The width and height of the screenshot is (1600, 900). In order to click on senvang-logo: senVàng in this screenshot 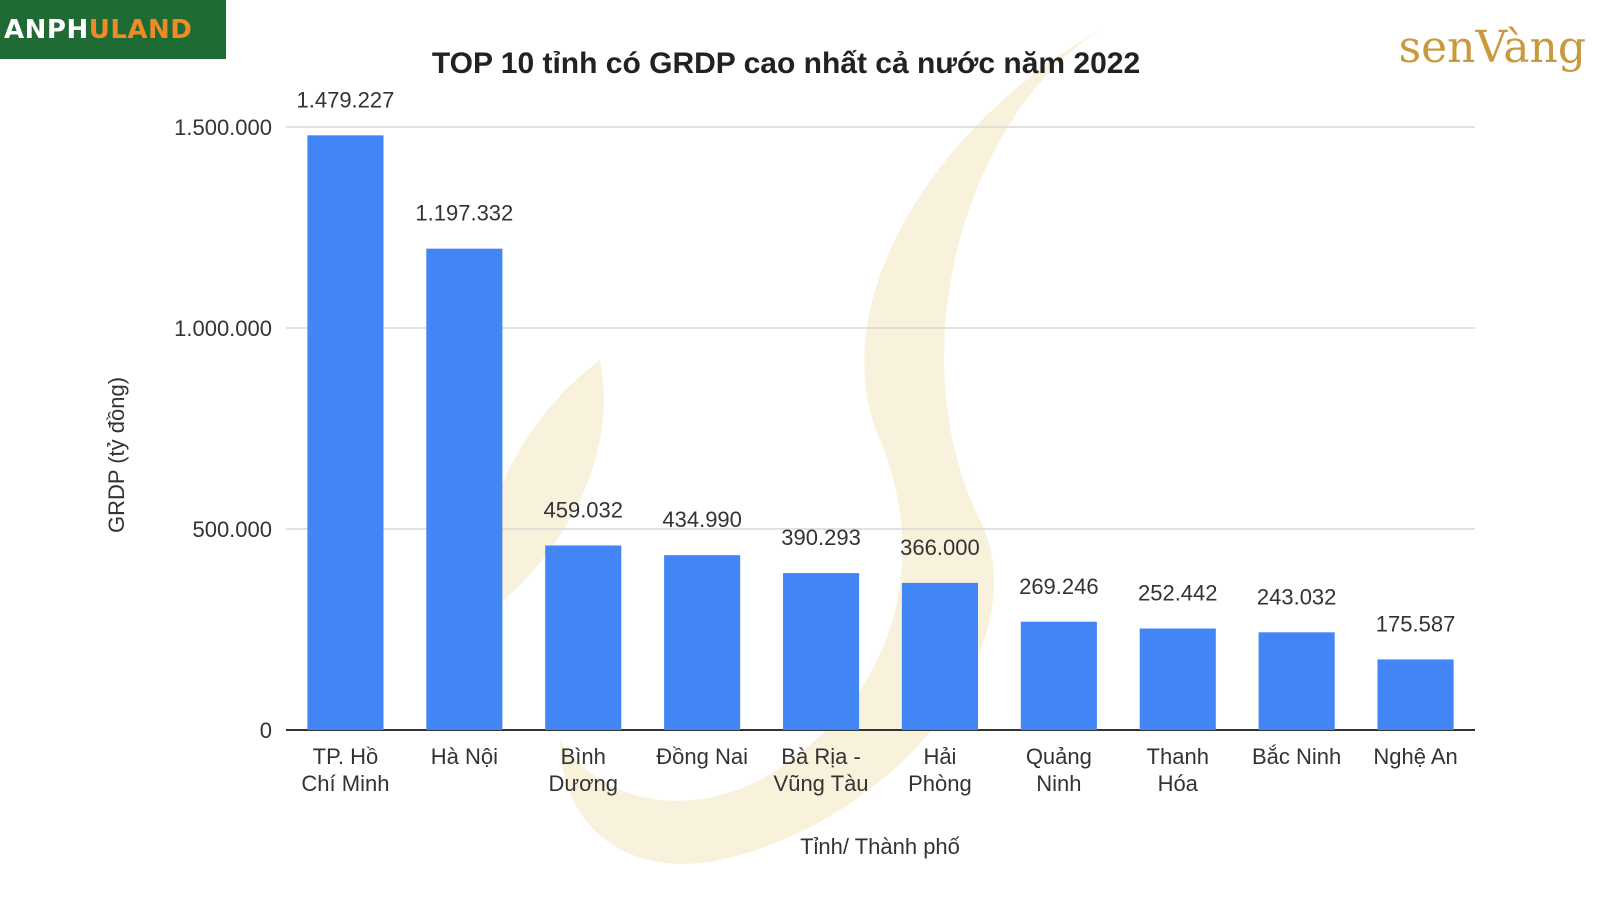, I will do `click(1492, 47)`.